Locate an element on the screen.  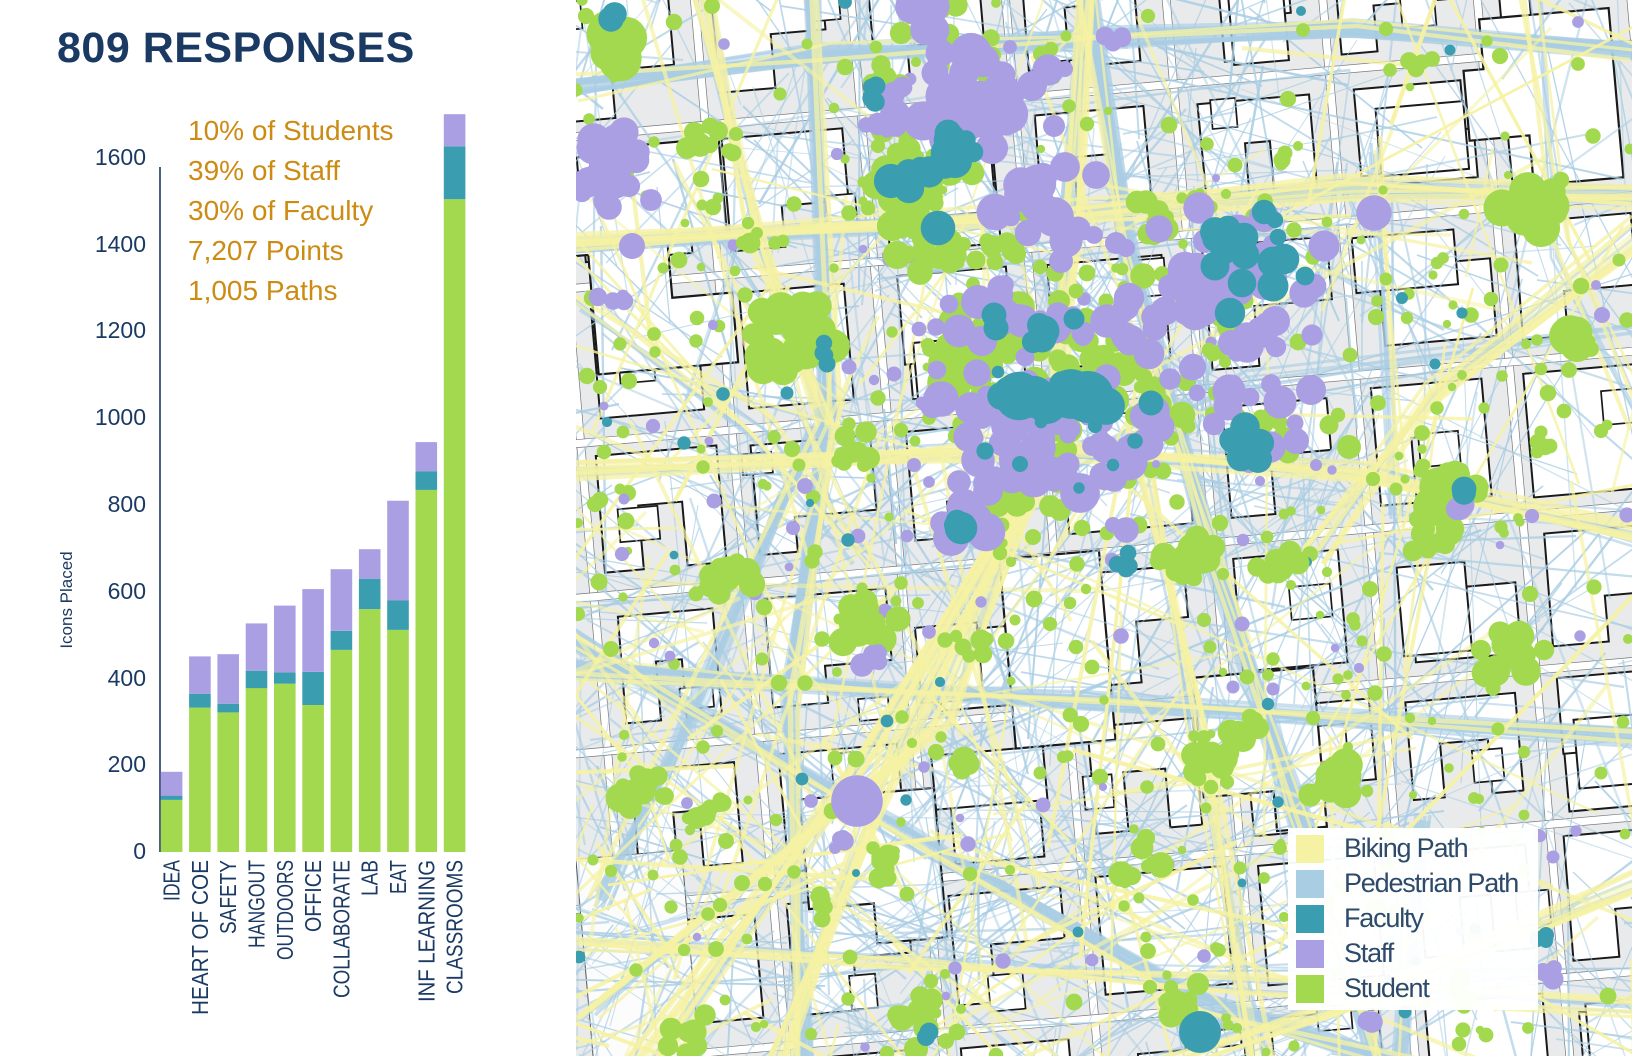
svg-text: Biking Path is located at coordinates (1406, 848).